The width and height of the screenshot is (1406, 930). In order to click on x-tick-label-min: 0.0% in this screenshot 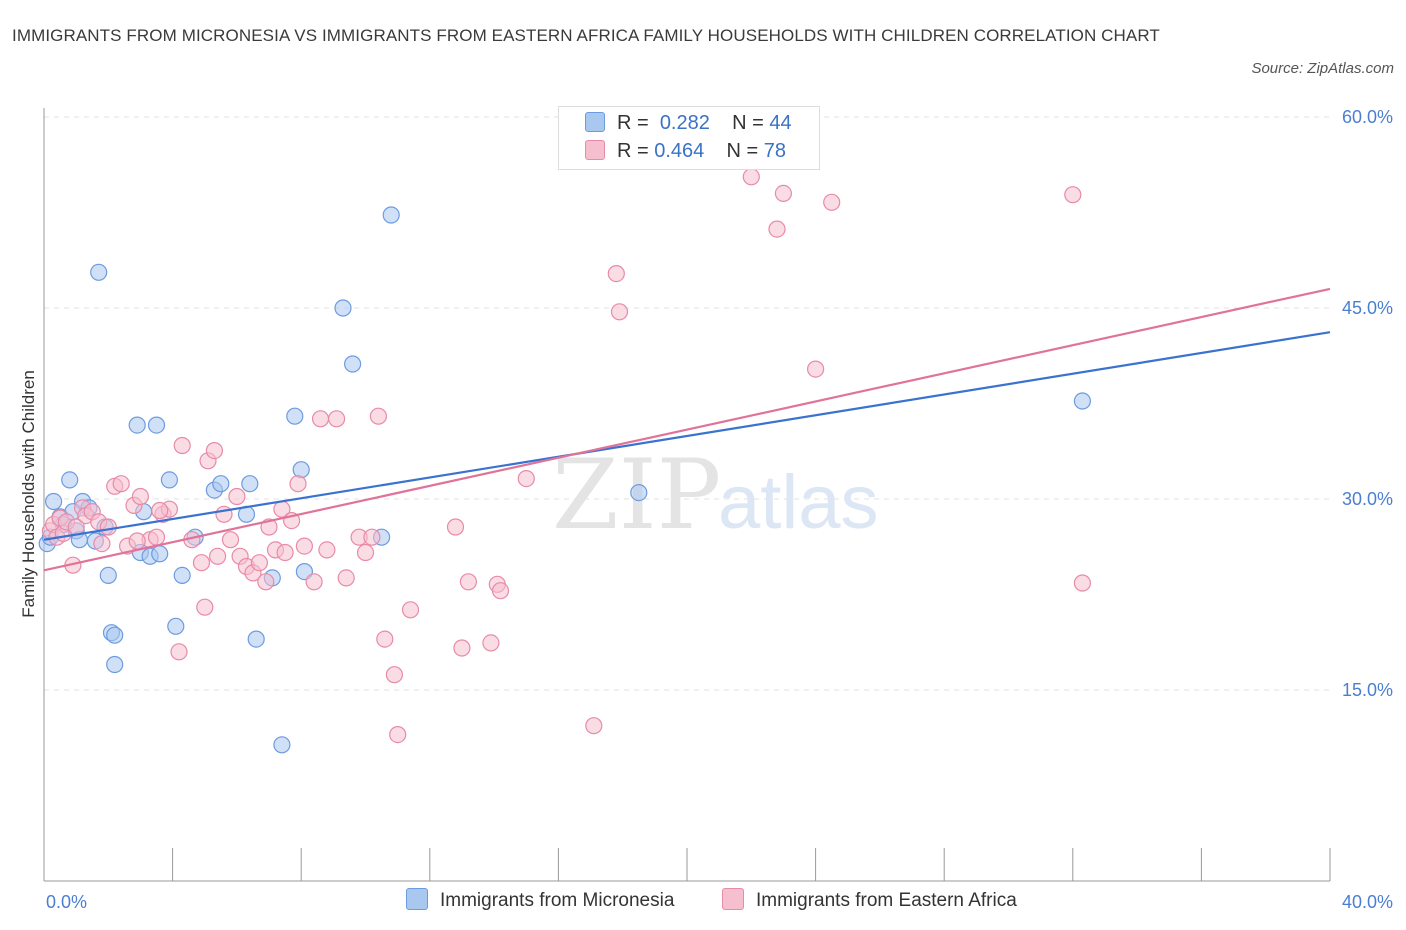, I will do `click(66, 902)`.